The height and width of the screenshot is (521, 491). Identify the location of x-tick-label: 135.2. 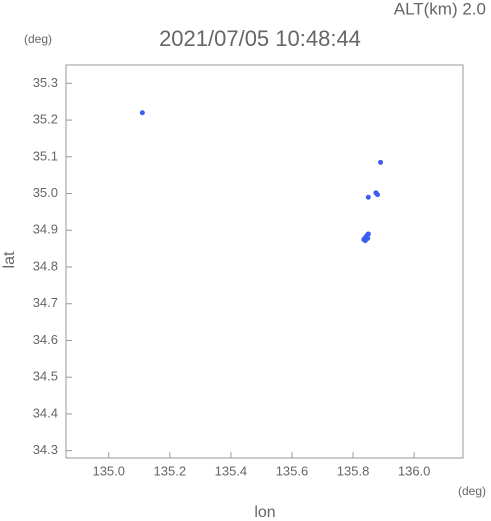
(170, 470).